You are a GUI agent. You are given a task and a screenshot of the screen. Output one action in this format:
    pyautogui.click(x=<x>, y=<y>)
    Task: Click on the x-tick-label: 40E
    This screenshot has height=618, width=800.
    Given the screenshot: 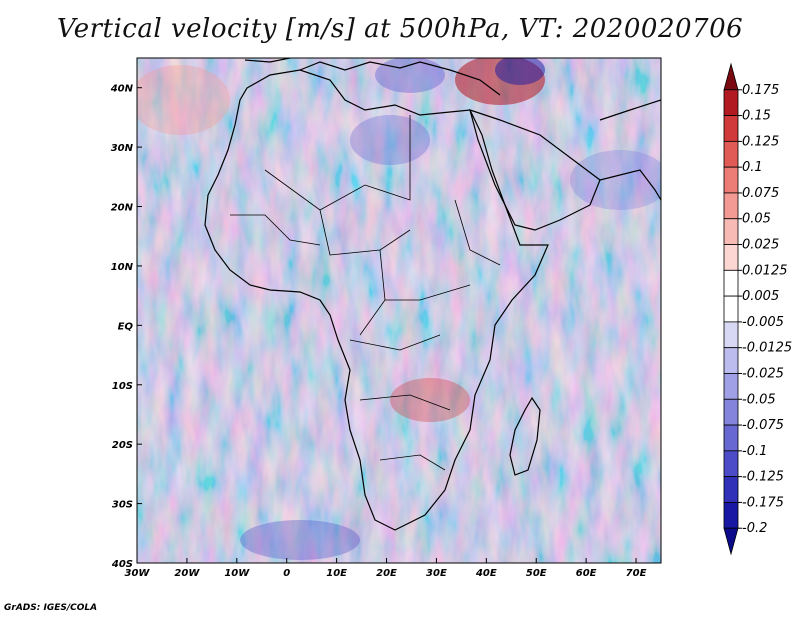 What is the action you would take?
    pyautogui.click(x=486, y=573)
    